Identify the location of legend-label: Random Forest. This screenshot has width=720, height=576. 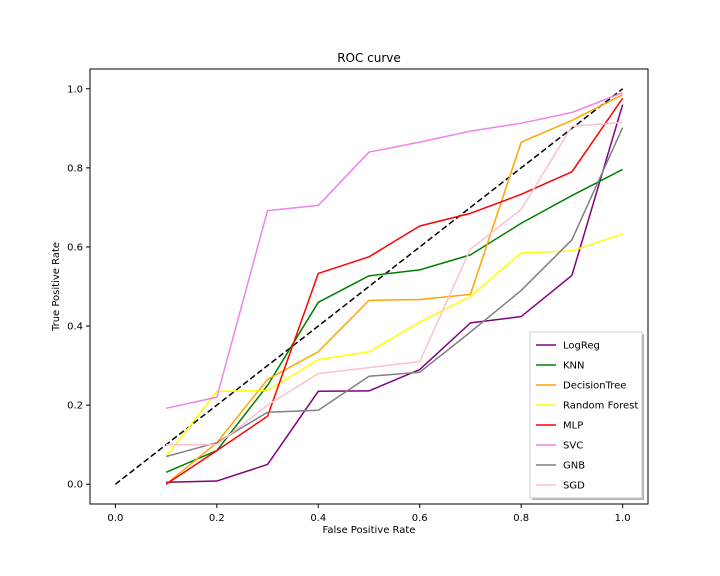
(600, 406).